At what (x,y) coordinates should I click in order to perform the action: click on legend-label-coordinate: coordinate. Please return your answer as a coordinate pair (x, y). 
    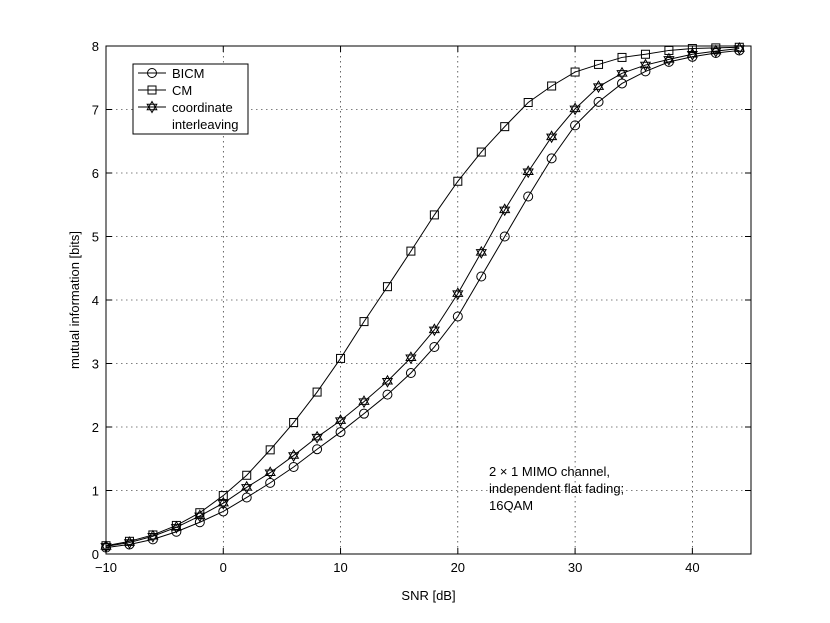
    Looking at the image, I should click on (202, 107).